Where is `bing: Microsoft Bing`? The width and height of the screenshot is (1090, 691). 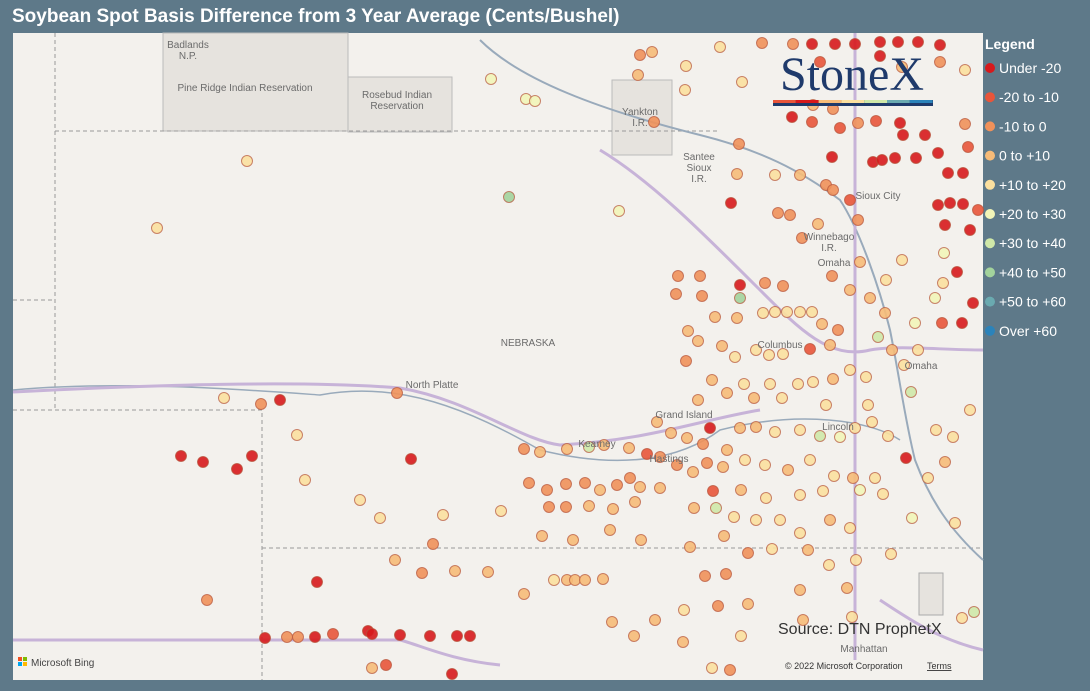
bing: Microsoft Bing is located at coordinates (62, 663).